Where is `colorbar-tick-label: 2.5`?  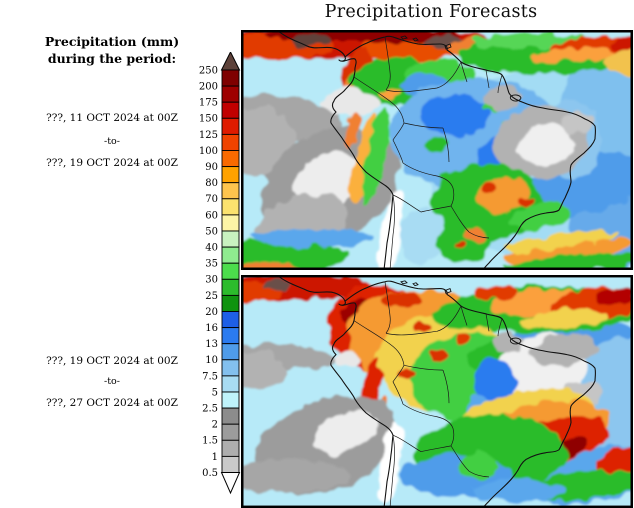 colorbar-tick-label: 2.5 is located at coordinates (210, 409).